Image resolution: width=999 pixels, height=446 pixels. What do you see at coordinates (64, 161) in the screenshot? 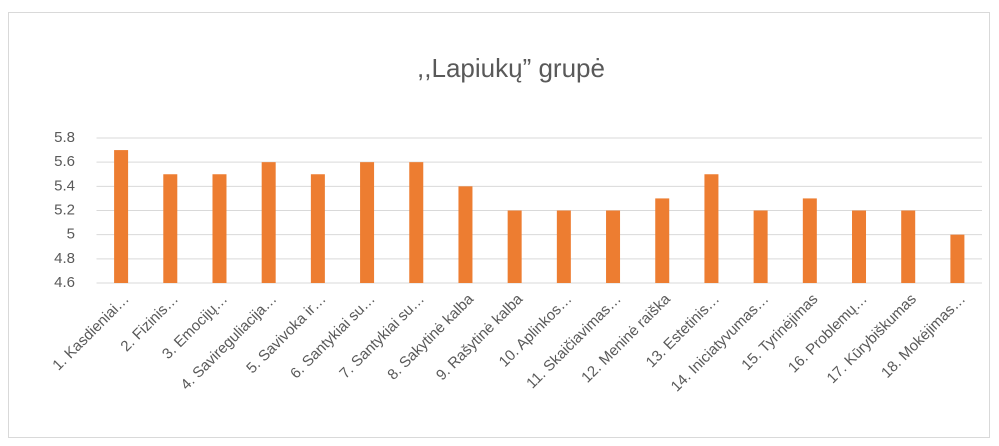
I see `y-tick-label: 5.6` at bounding box center [64, 161].